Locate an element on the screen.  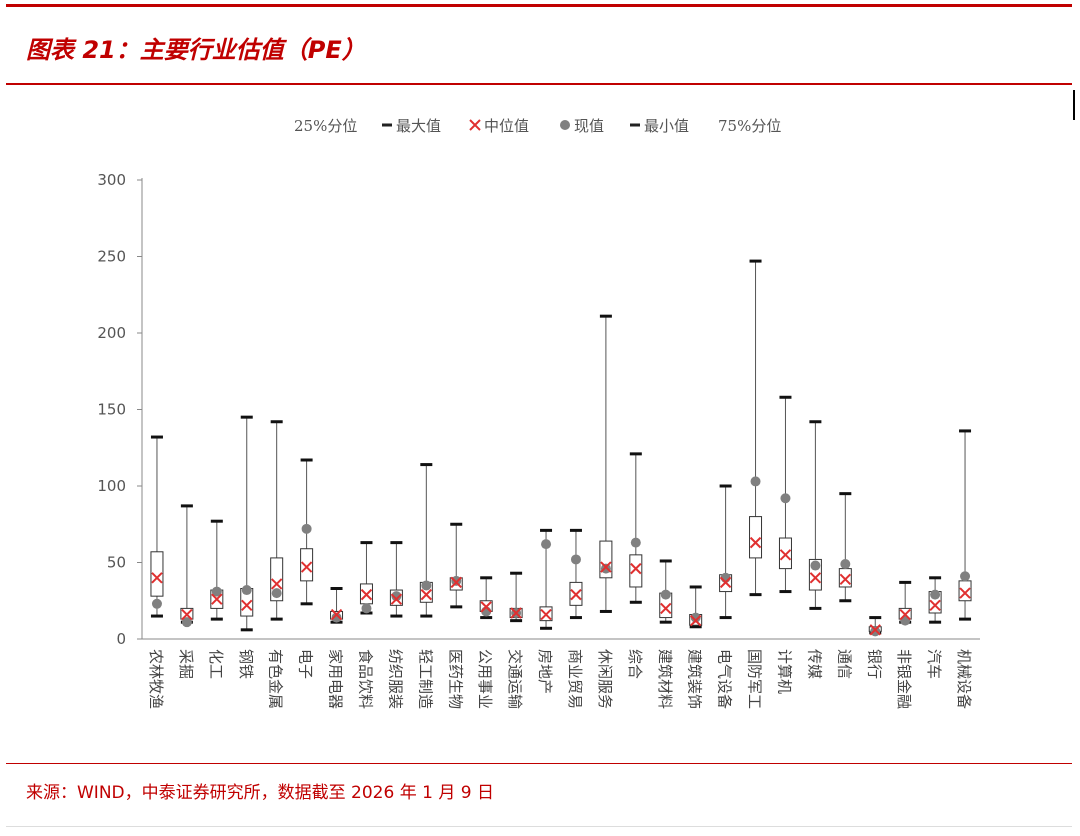
category-label: 建筑材料 is located at coordinates (665, 679).